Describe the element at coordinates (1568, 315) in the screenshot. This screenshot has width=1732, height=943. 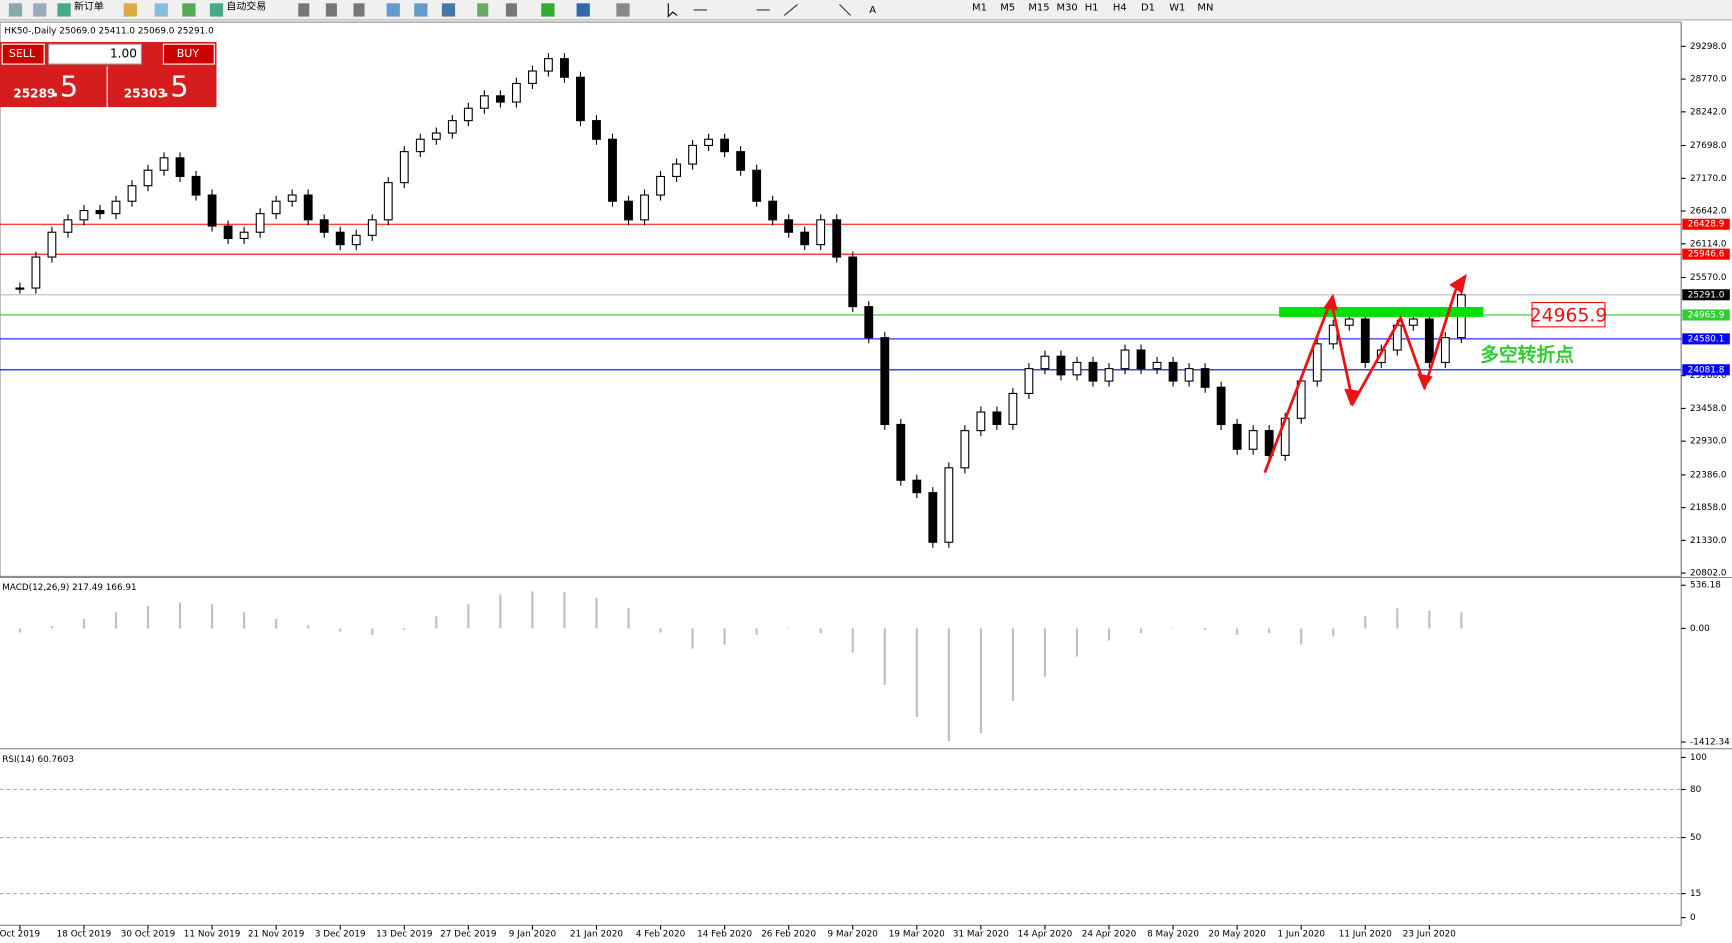
I see `annotation-box` at that location.